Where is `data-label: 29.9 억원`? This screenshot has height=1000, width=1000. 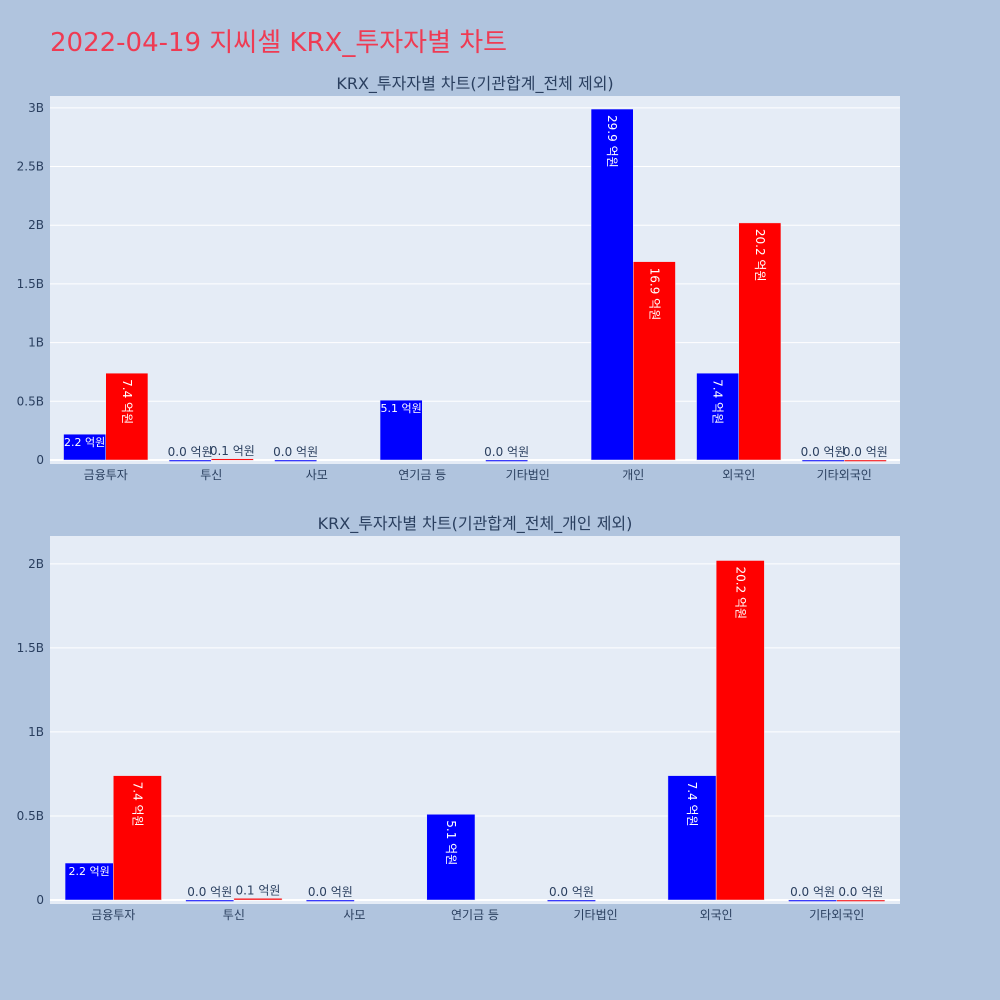 data-label: 29.9 억원 is located at coordinates (612, 141).